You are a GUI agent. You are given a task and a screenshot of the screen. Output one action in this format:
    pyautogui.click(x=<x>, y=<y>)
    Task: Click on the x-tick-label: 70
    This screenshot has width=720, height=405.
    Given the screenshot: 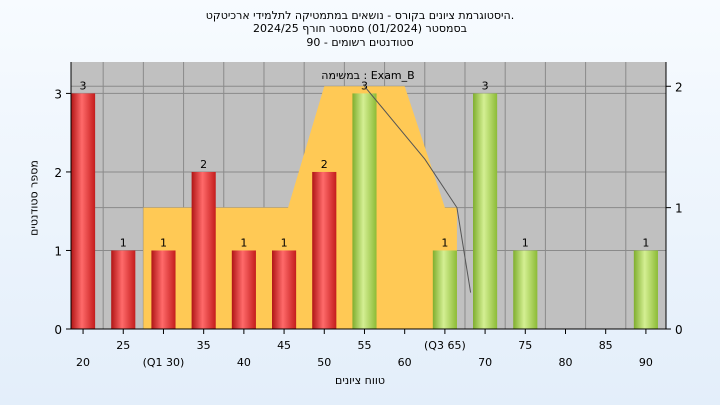 What is the action you would take?
    pyautogui.click(x=485, y=362)
    